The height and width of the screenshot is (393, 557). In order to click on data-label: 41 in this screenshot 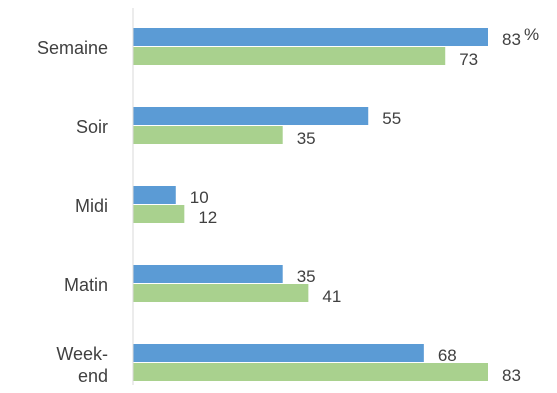, I will do `click(331, 296)`.